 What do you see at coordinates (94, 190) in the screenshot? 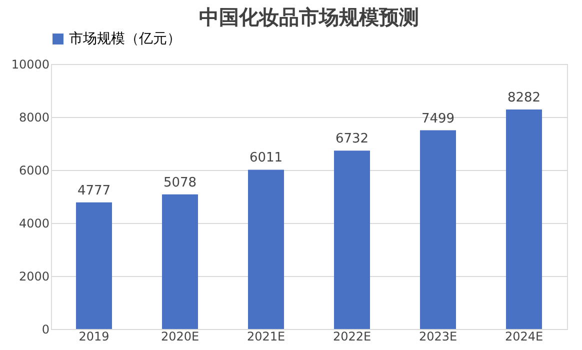
I see `data-label: 4777` at bounding box center [94, 190].